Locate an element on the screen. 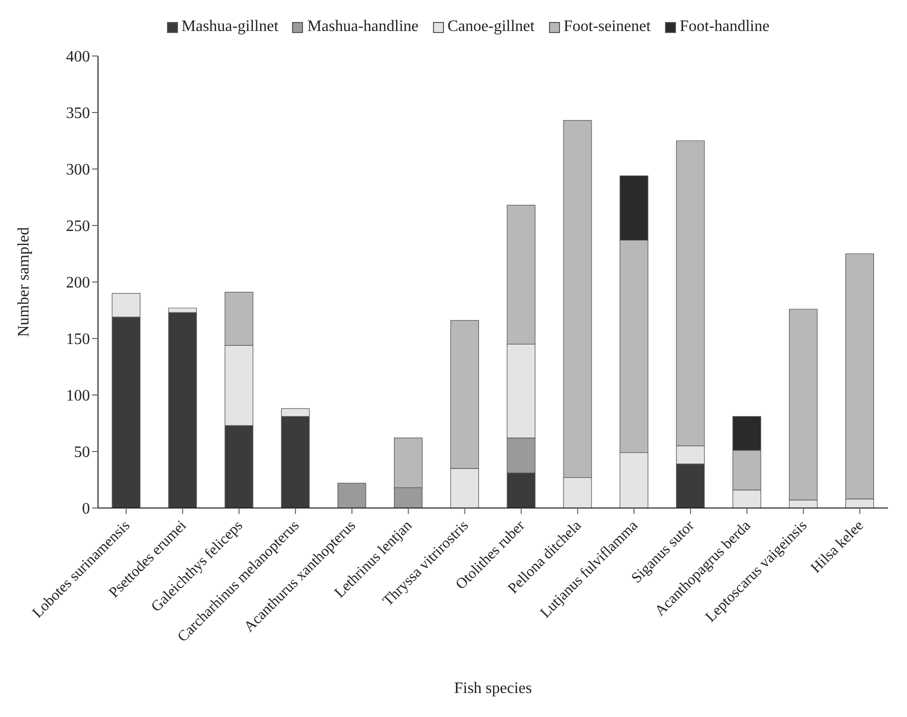  legend-label: Mashua-gillnet is located at coordinates (229, 27).